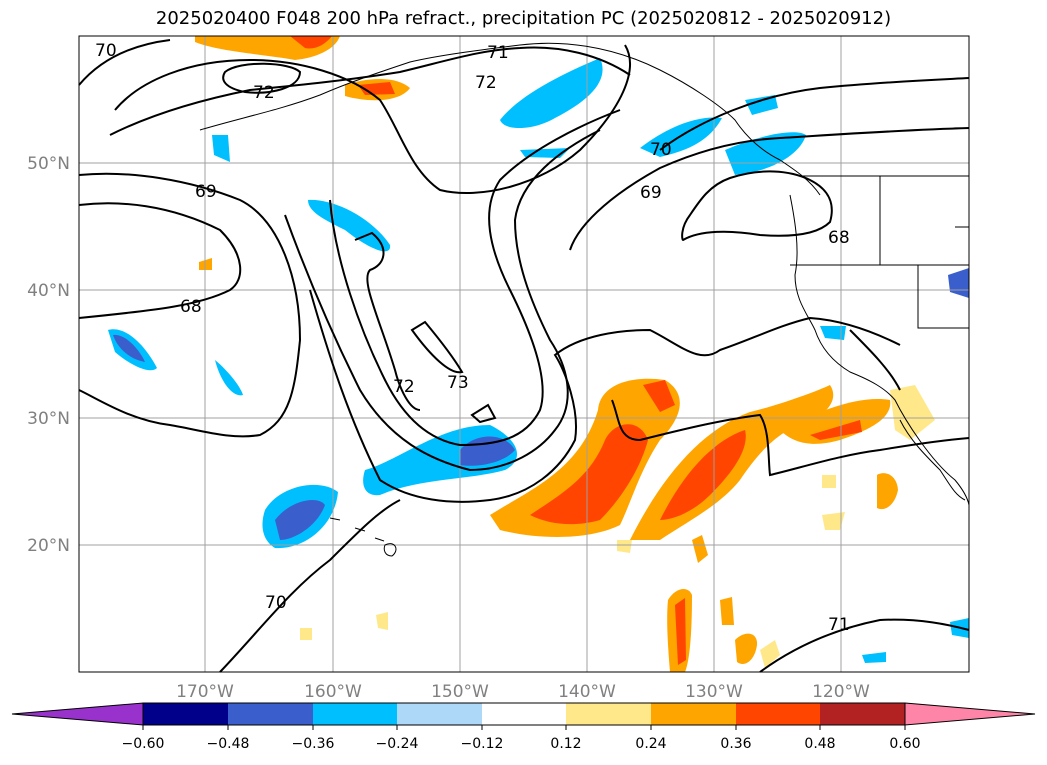  What do you see at coordinates (313, 744) in the screenshot?
I see `colorbar-tick-label-3: −0.36` at bounding box center [313, 744].